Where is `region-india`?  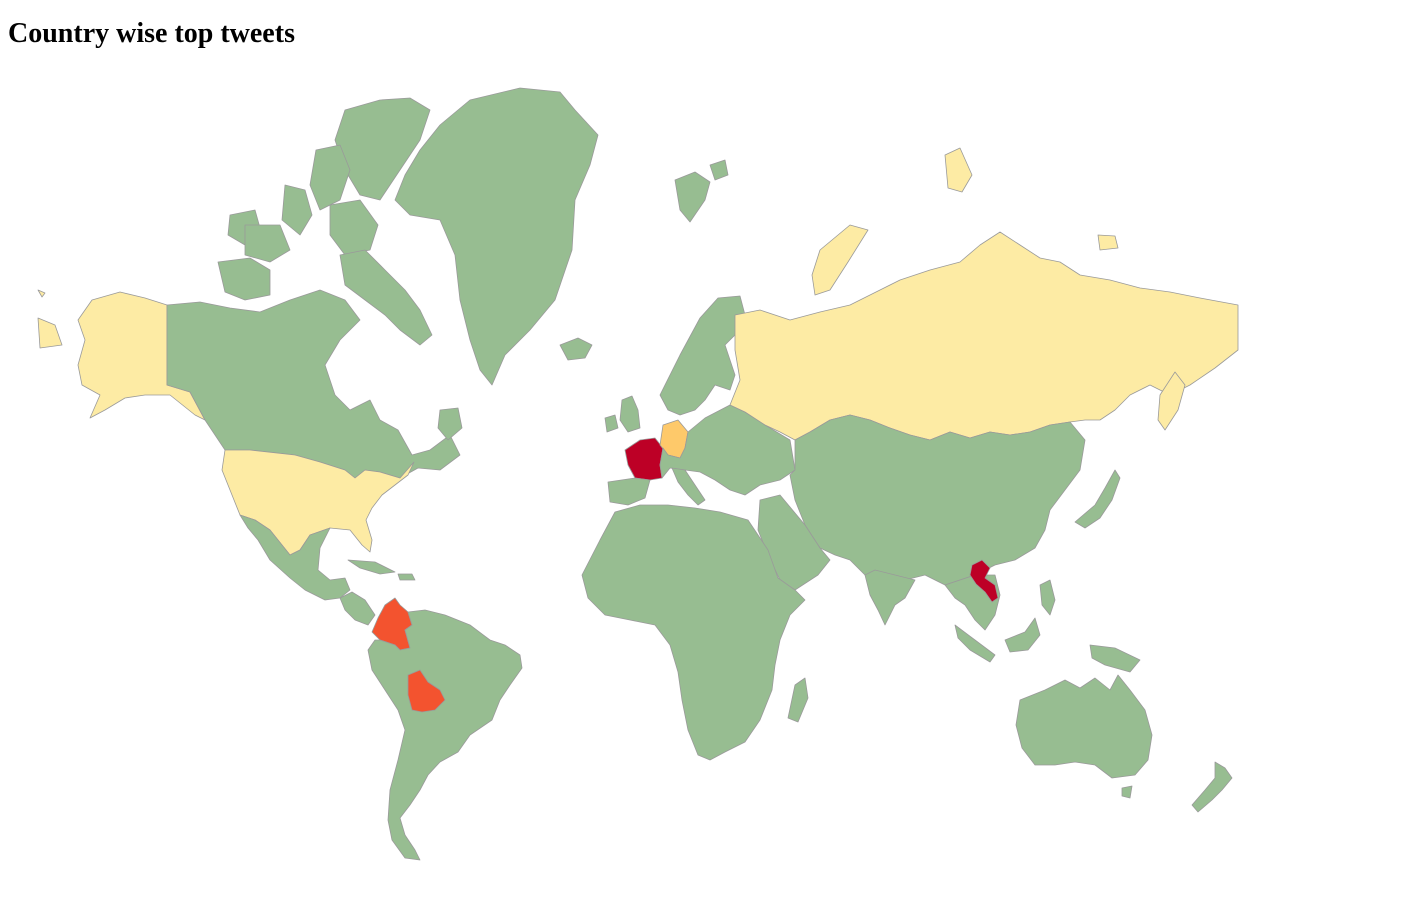 region-india is located at coordinates (890, 597).